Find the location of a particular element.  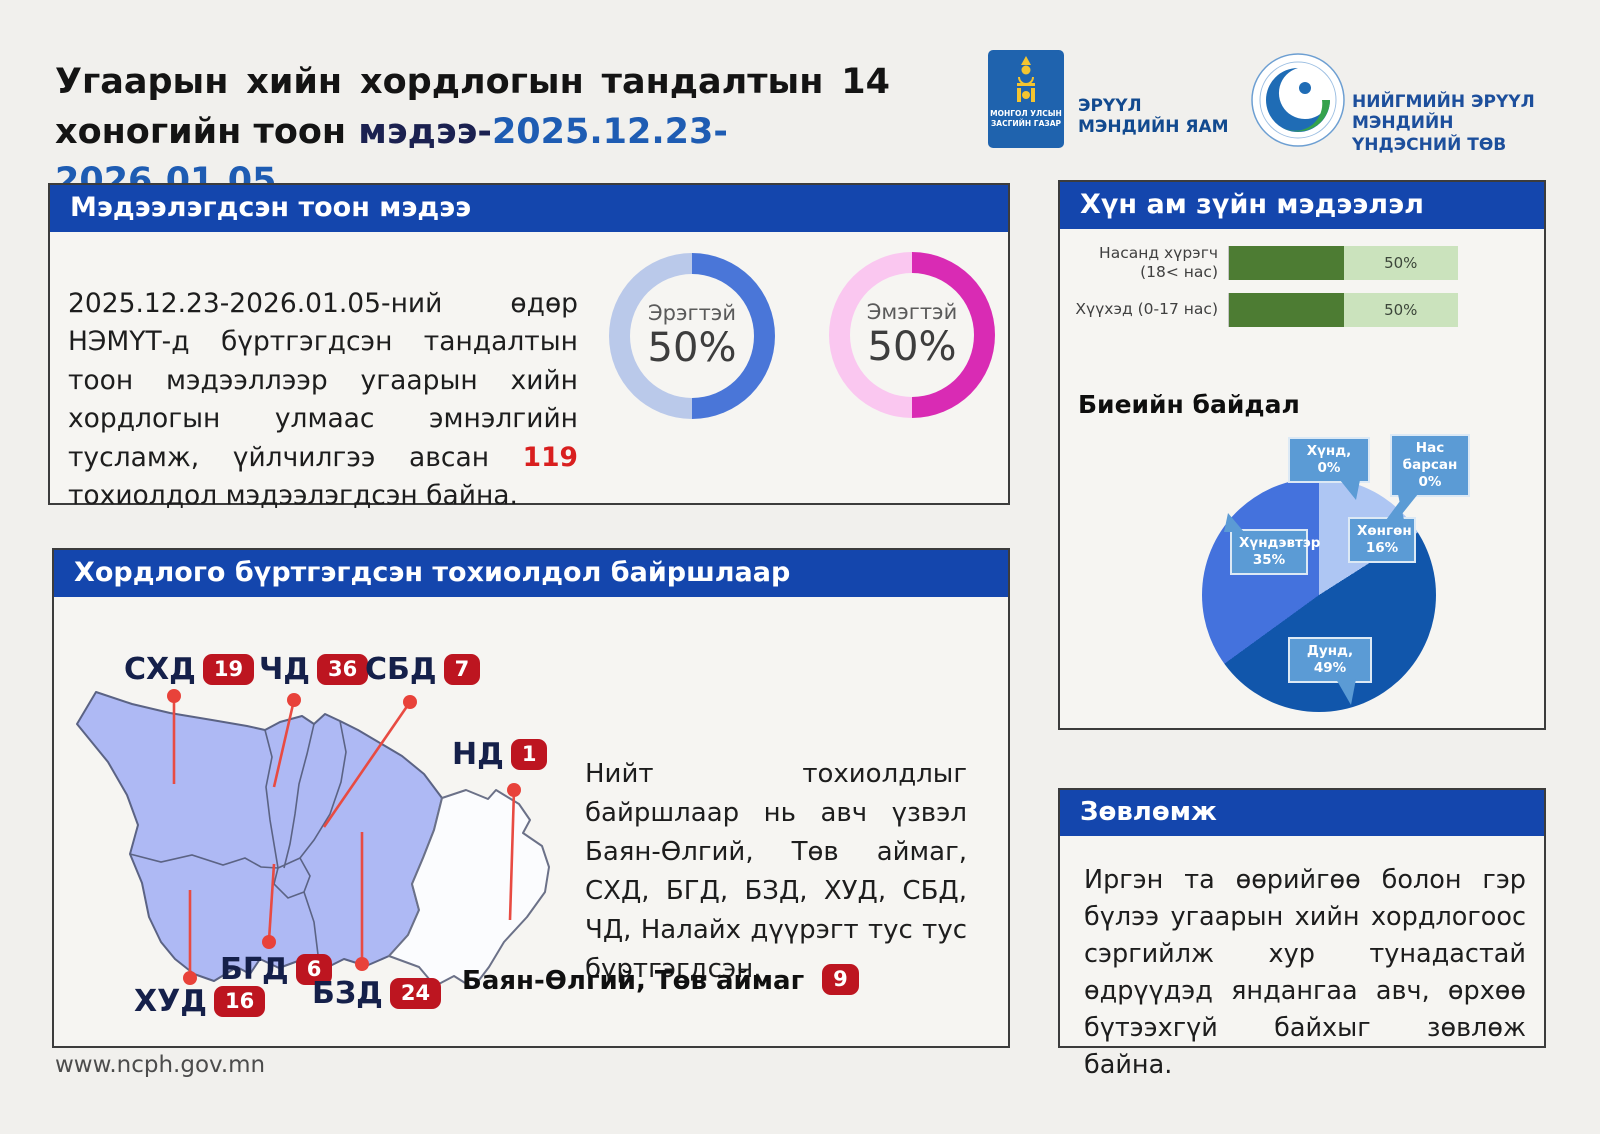

province-caption-text: Баян-Өлгий, Төв аймаг is located at coordinates (633, 981).